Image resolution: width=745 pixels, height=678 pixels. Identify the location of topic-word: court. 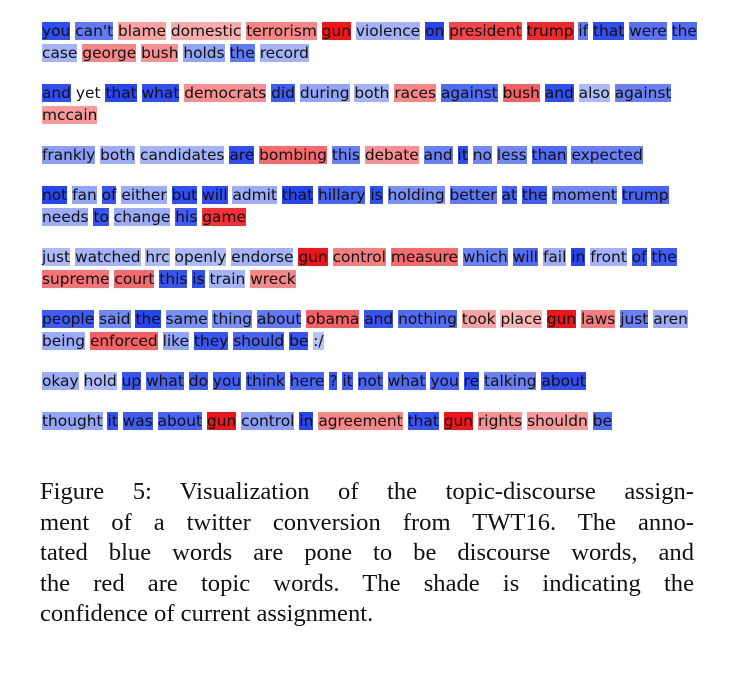
(134, 279).